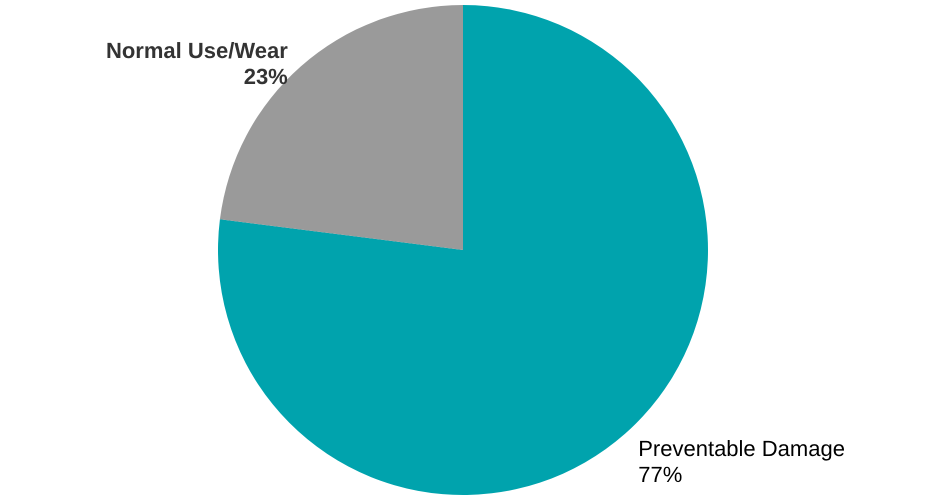  What do you see at coordinates (660, 474) in the screenshot?
I see `data-label: 77%` at bounding box center [660, 474].